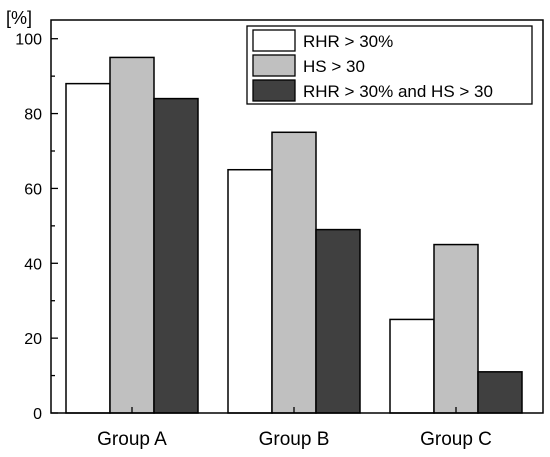 The image size is (550, 457). Describe the element at coordinates (456, 439) in the screenshot. I see `x-tick-label: Group C` at that location.